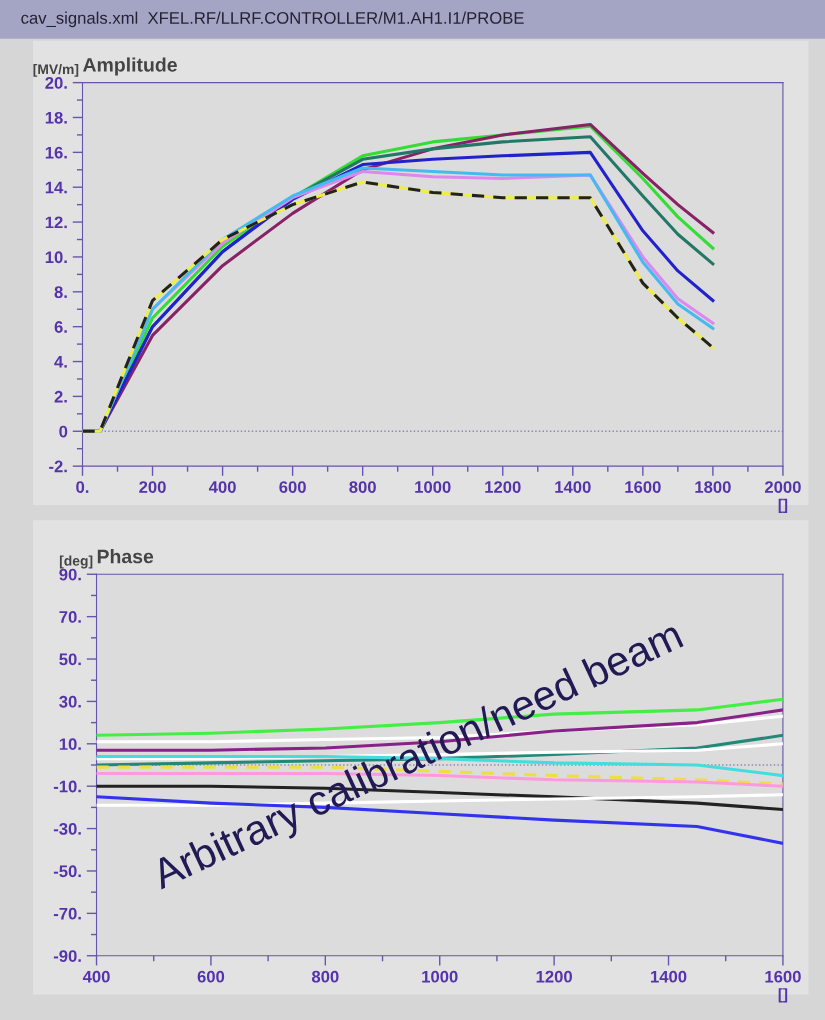 This screenshot has height=1020, width=825. What do you see at coordinates (129, 66) in the screenshot?
I see `chart-title: Amplitude` at bounding box center [129, 66].